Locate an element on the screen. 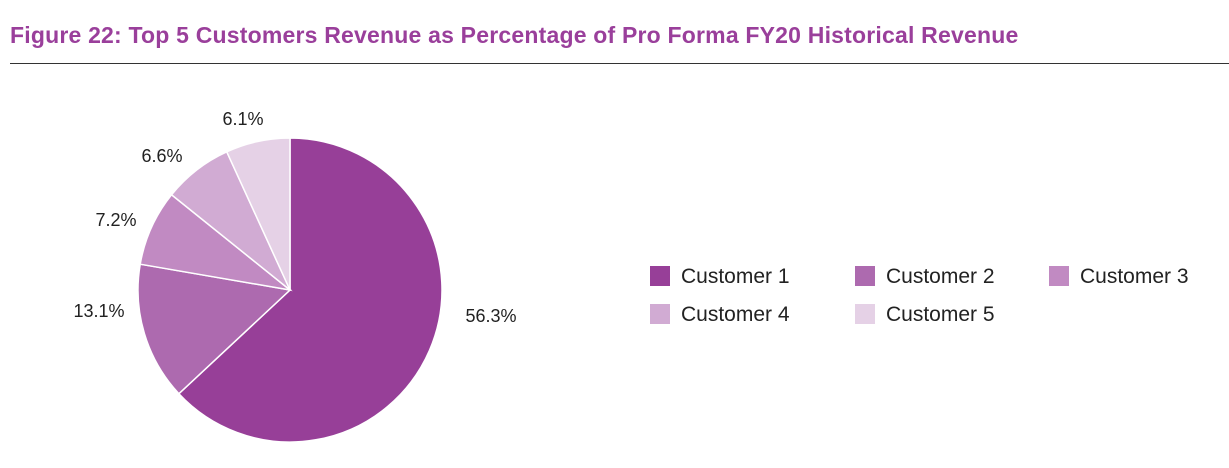  legend-label: Customer 5 is located at coordinates (940, 314).